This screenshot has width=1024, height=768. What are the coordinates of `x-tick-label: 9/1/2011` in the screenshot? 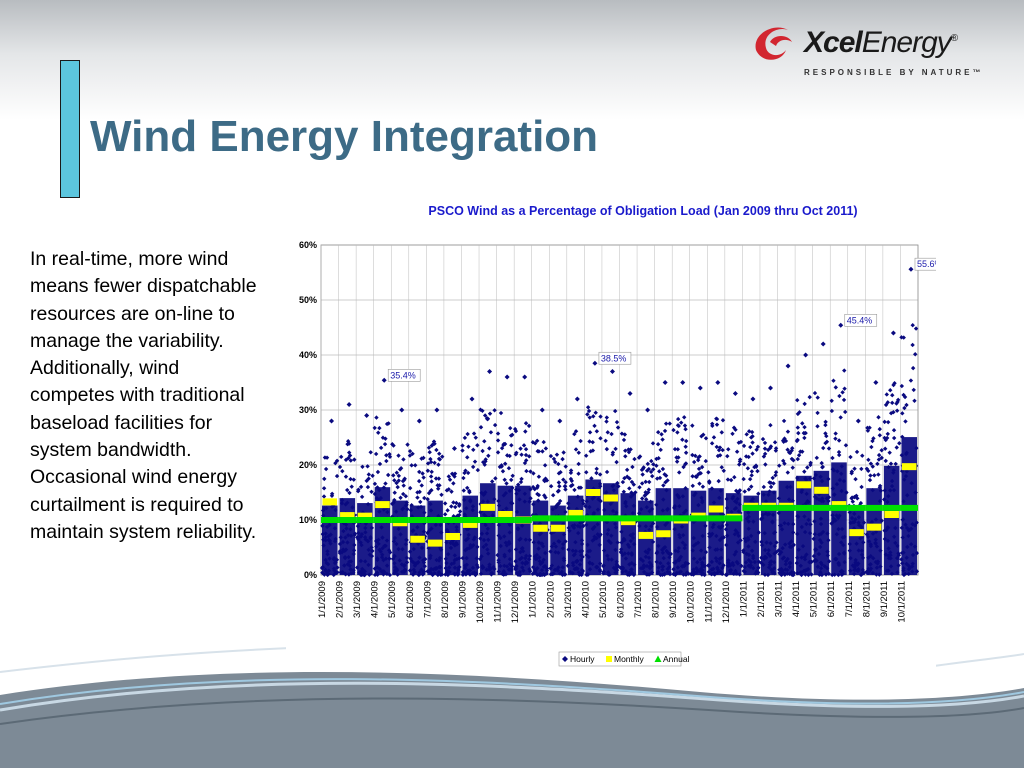 It's located at (884, 599).